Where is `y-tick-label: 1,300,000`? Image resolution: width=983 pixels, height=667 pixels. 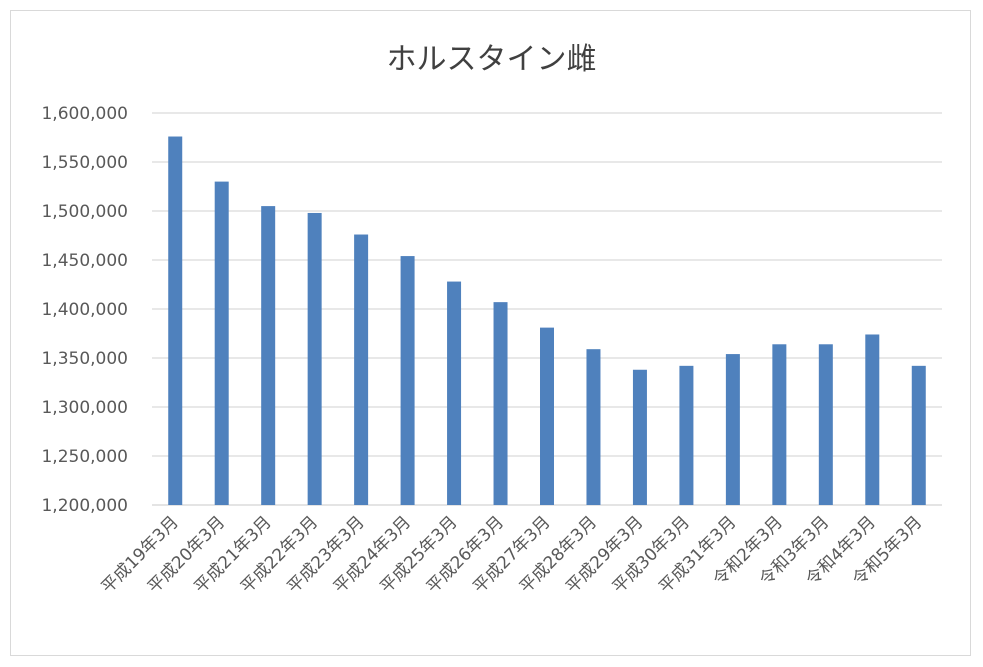 y-tick-label: 1,300,000 is located at coordinates (84, 408).